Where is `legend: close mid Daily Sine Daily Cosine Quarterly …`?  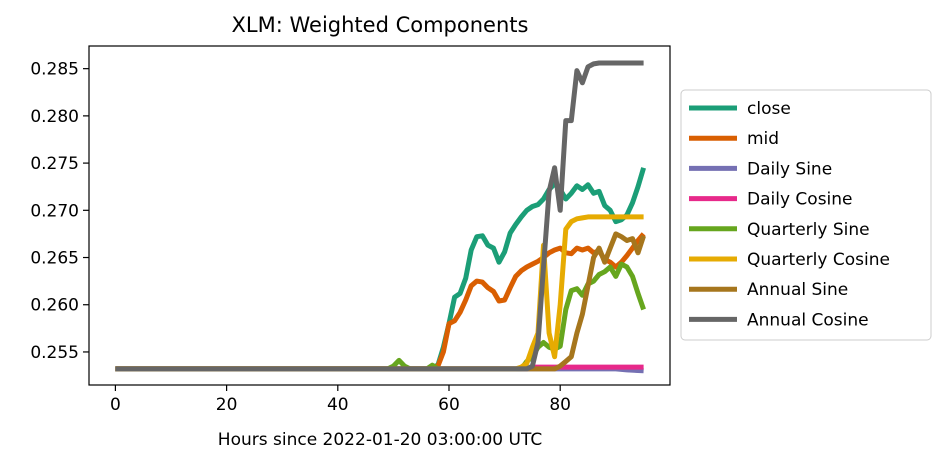
legend: close mid Daily Sine Daily Cosine Quarterly … is located at coordinates (806, 215).